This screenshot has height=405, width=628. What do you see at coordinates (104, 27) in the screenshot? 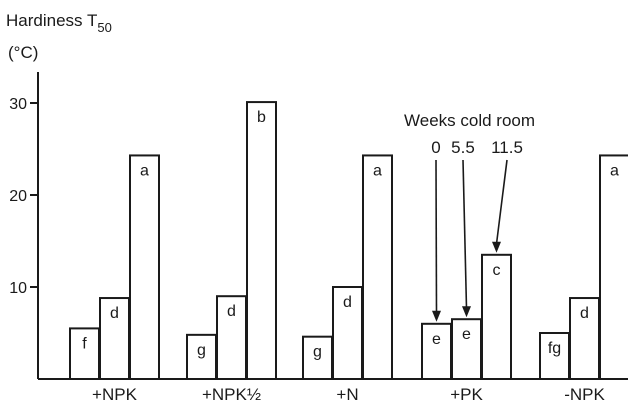
I see `y-axis-title-subscript: 50` at bounding box center [104, 27].